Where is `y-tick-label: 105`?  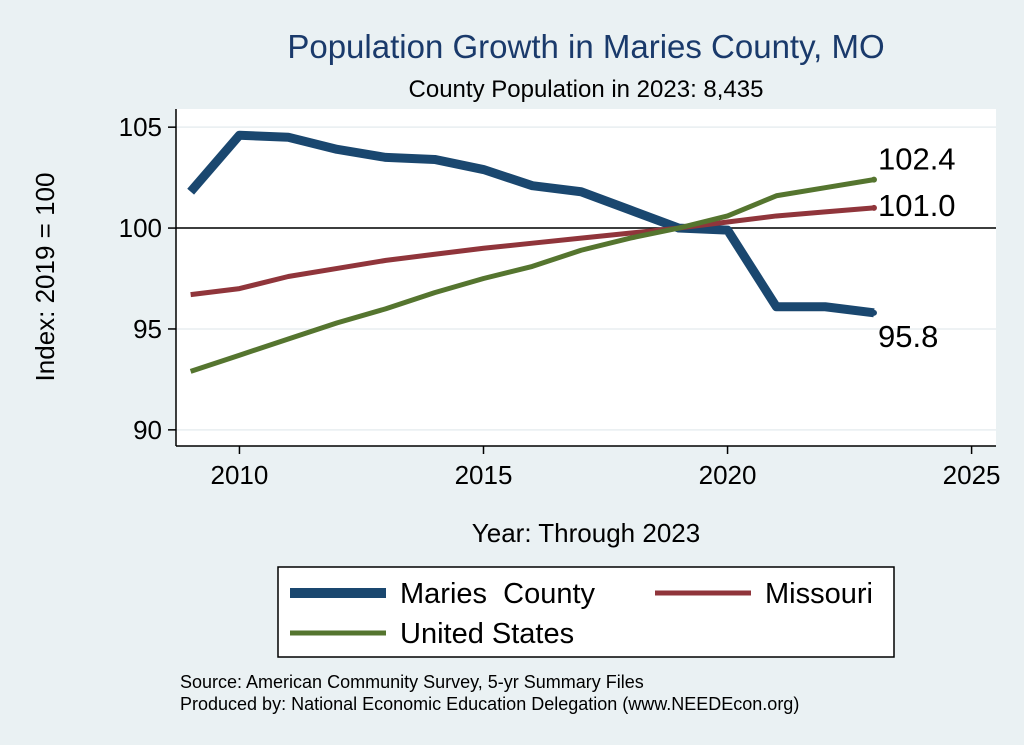
y-tick-label: 105 is located at coordinates (140, 127).